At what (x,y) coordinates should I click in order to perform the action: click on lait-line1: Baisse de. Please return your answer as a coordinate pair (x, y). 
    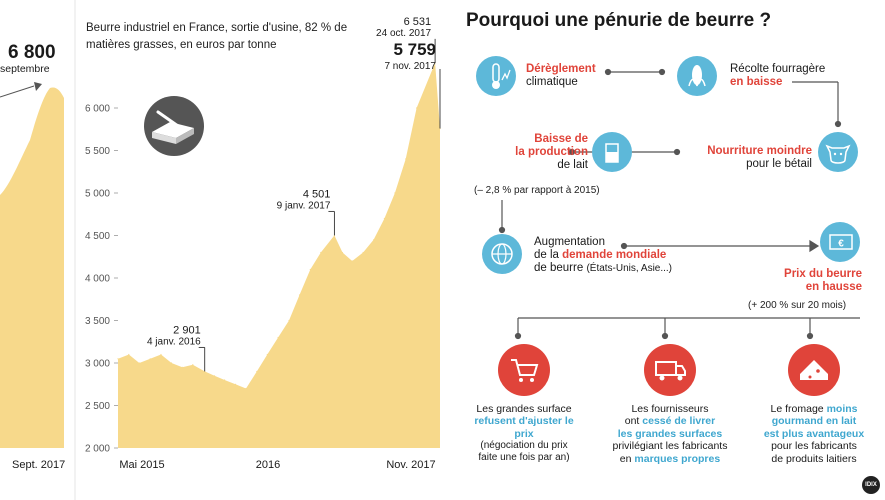
    Looking at the image, I should click on (561, 139).